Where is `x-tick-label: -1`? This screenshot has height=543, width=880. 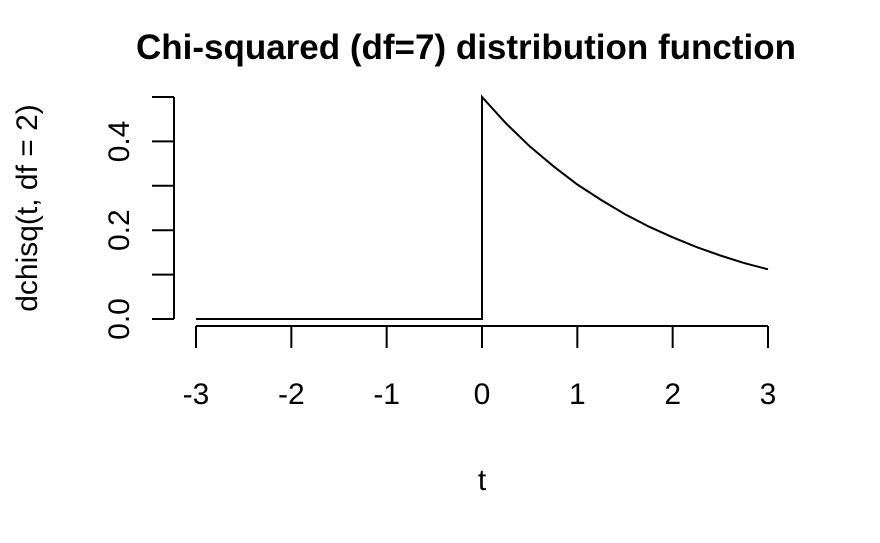 x-tick-label: -1 is located at coordinates (386, 394).